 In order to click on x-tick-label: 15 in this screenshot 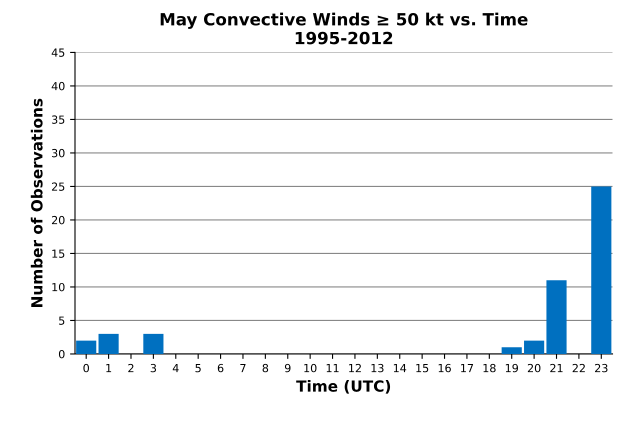, I will do `click(422, 368)`.